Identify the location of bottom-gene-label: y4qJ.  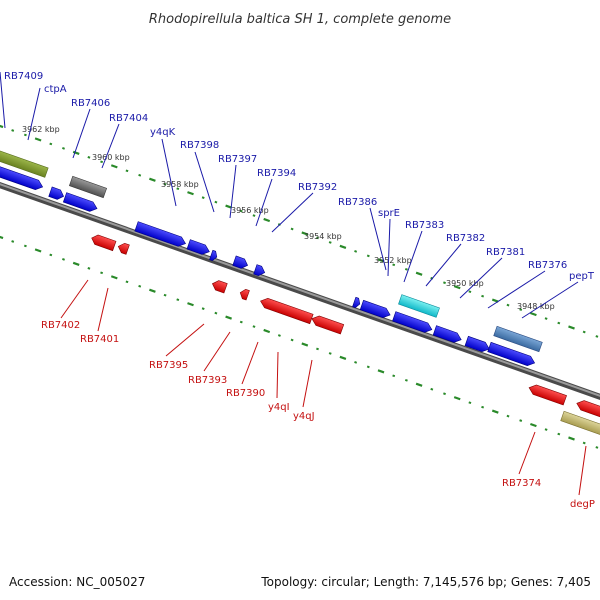
(304, 416).